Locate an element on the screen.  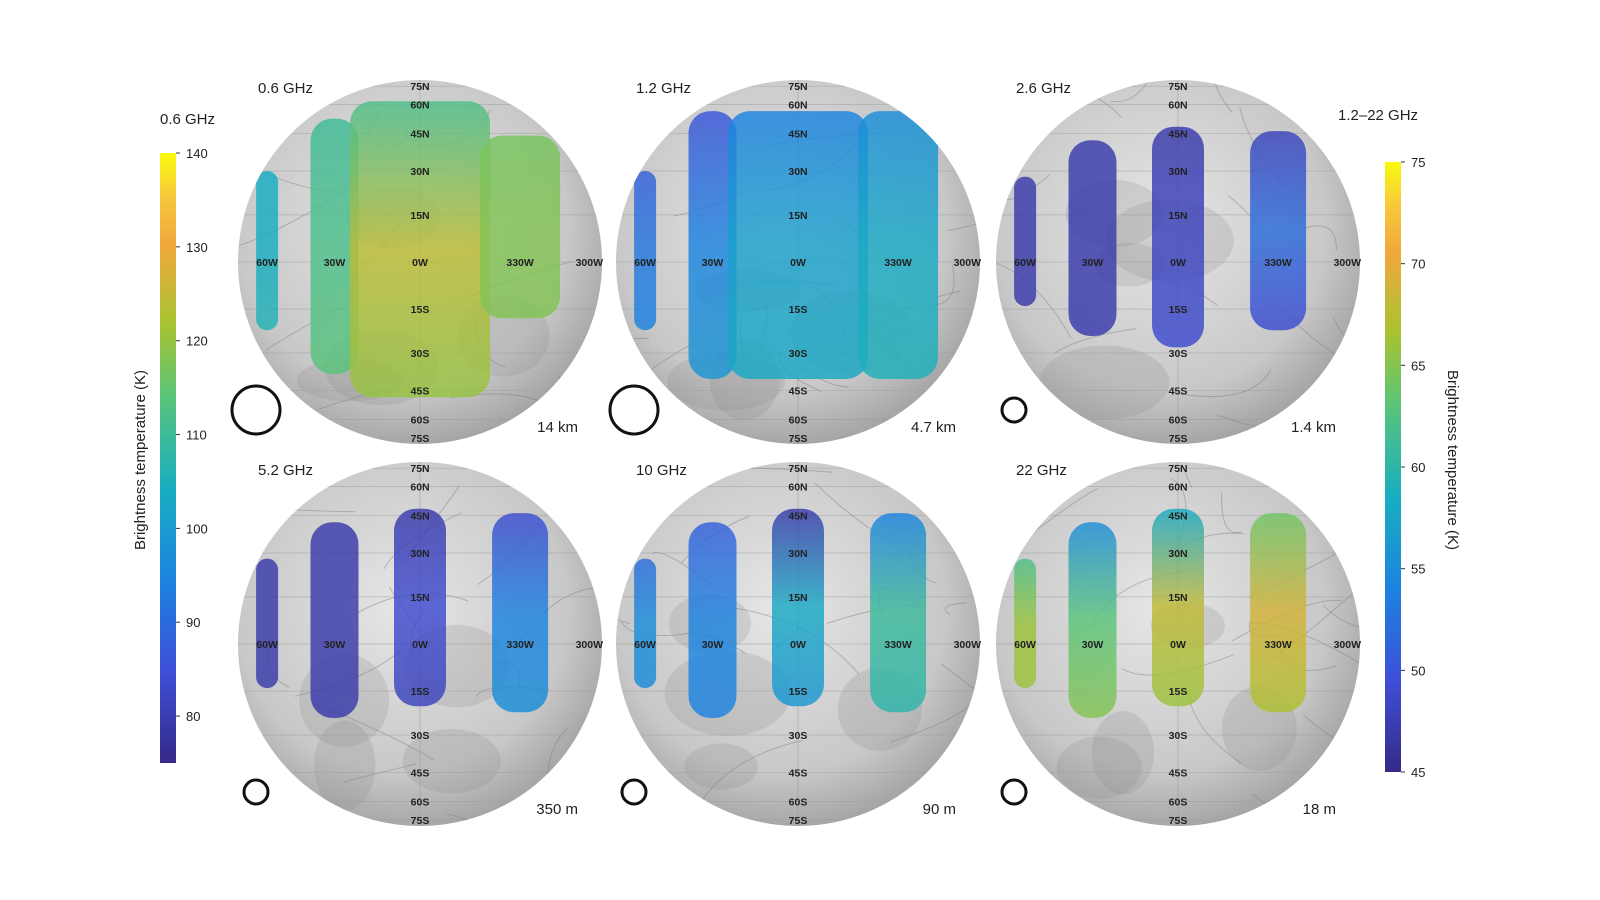
colorbar-tick-label: 50 is located at coordinates (1418, 670).